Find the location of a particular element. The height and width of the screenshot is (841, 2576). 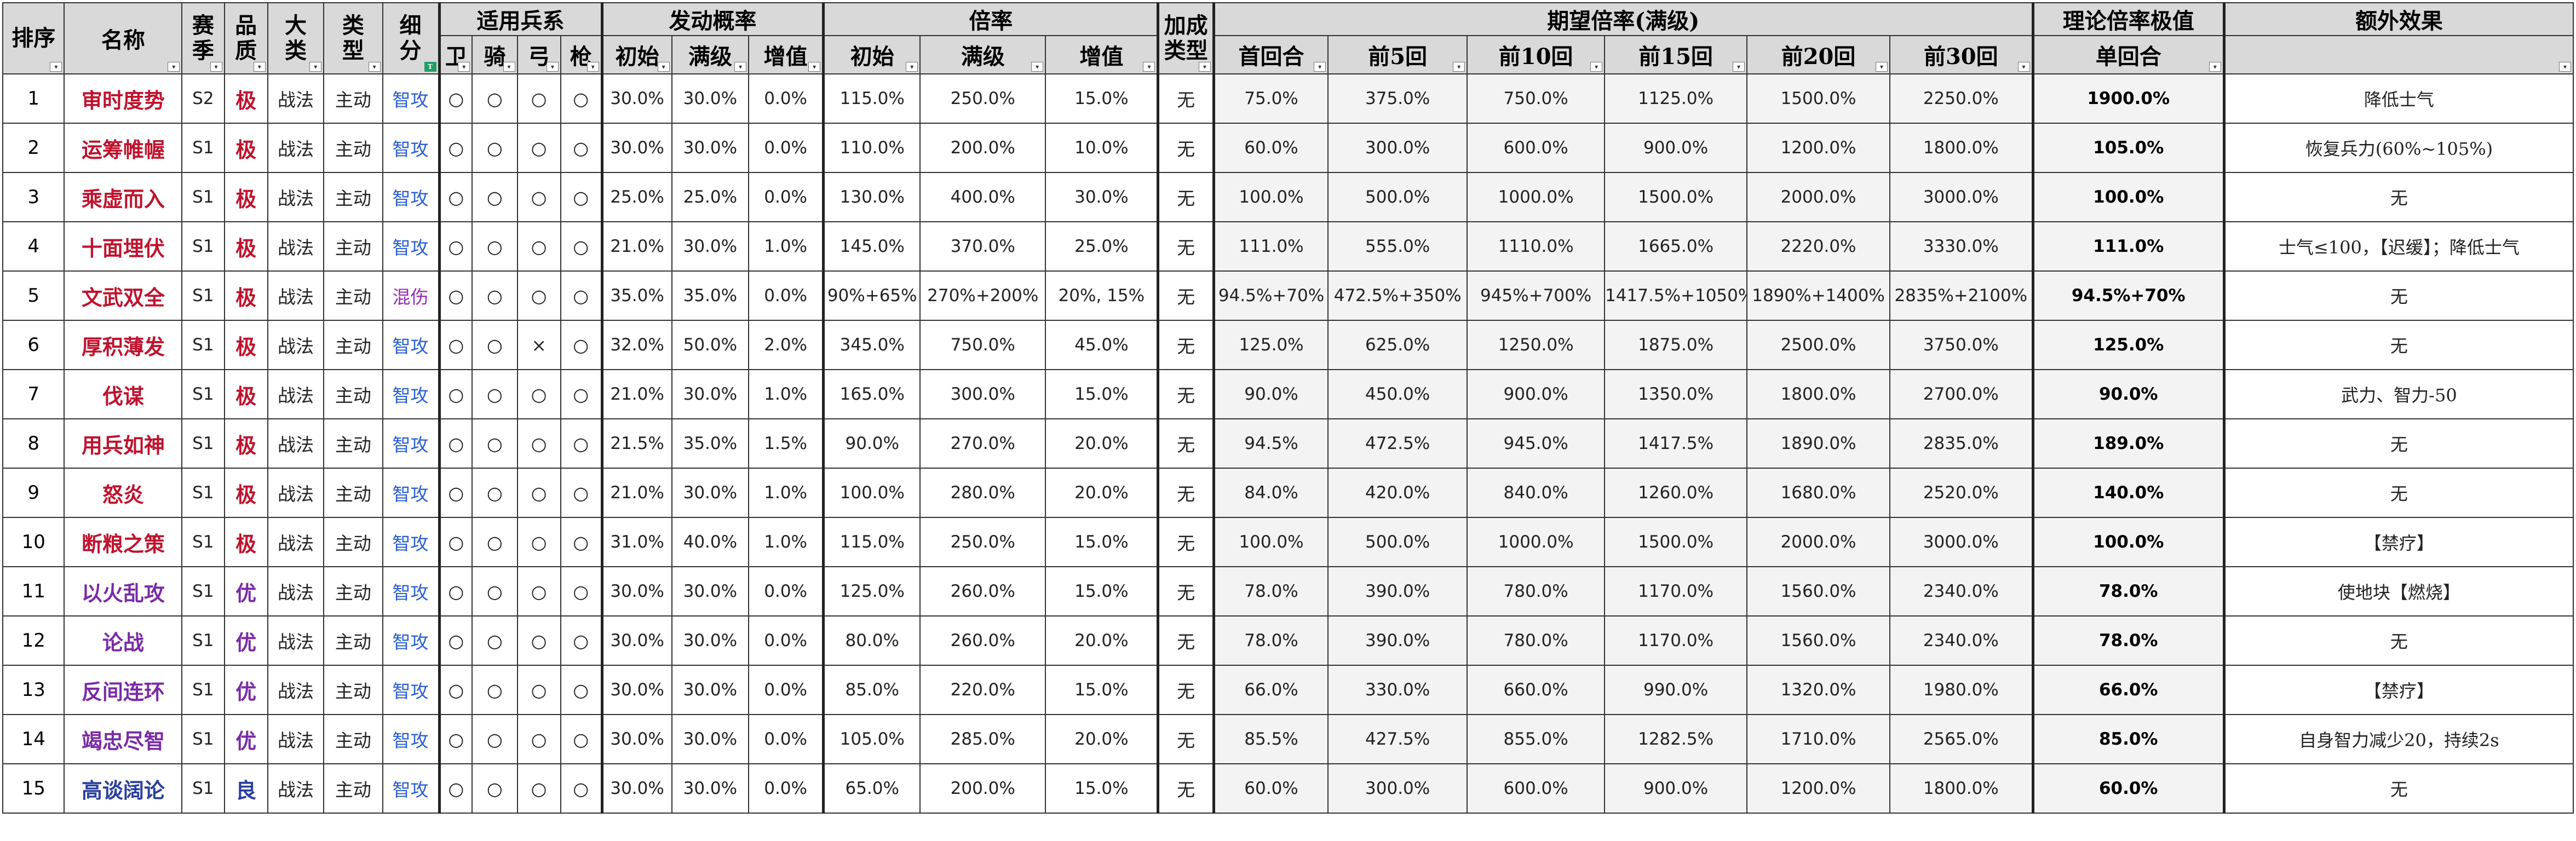

rate-cell: 145.0% is located at coordinates (872, 246).